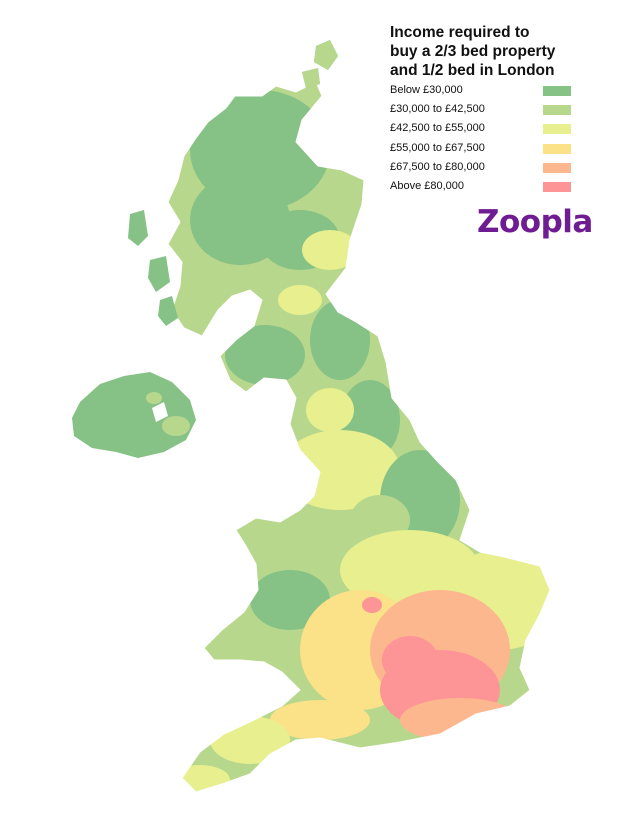 This screenshot has width=627, height=813. I want to click on legend-item: £30,000 to £42,500, so click(485, 112).